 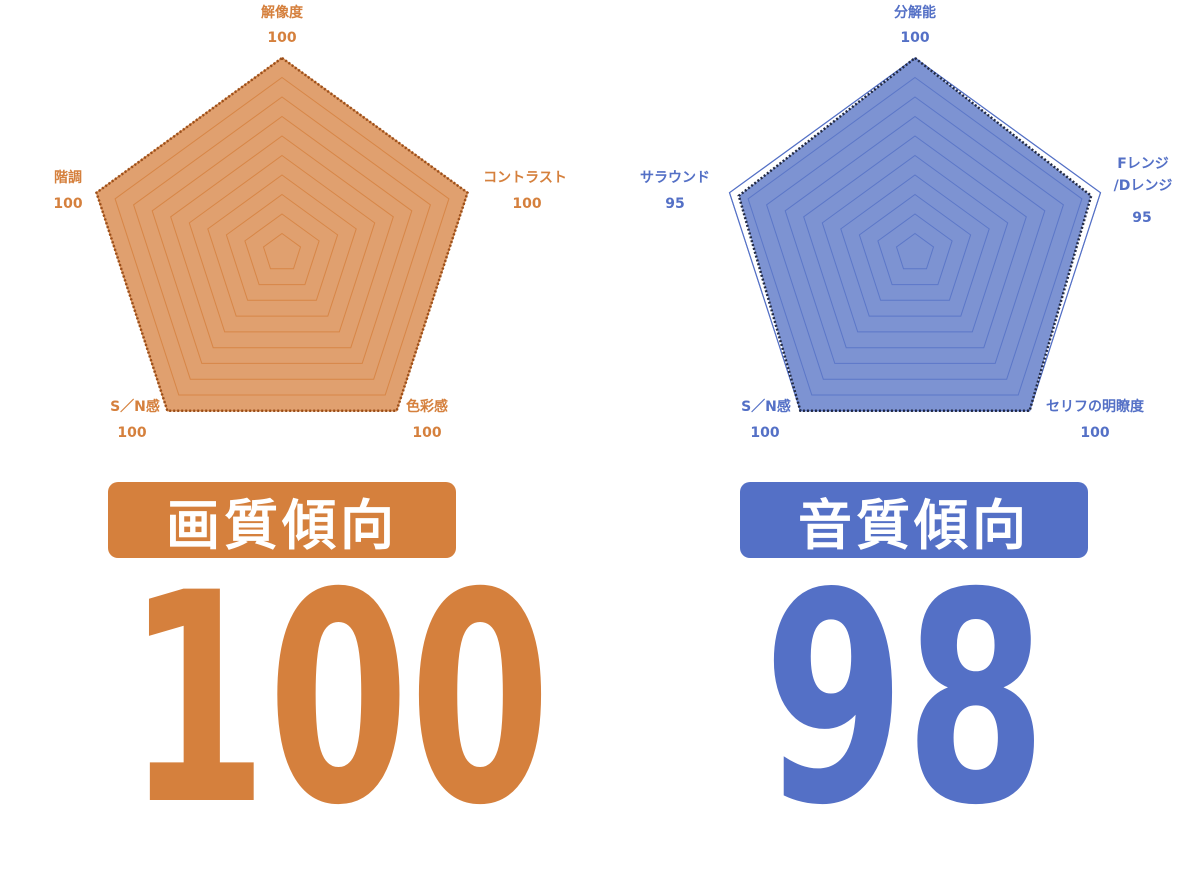 I want to click on radar-axis-label: セリフの明瞭度, so click(x=1095, y=406).